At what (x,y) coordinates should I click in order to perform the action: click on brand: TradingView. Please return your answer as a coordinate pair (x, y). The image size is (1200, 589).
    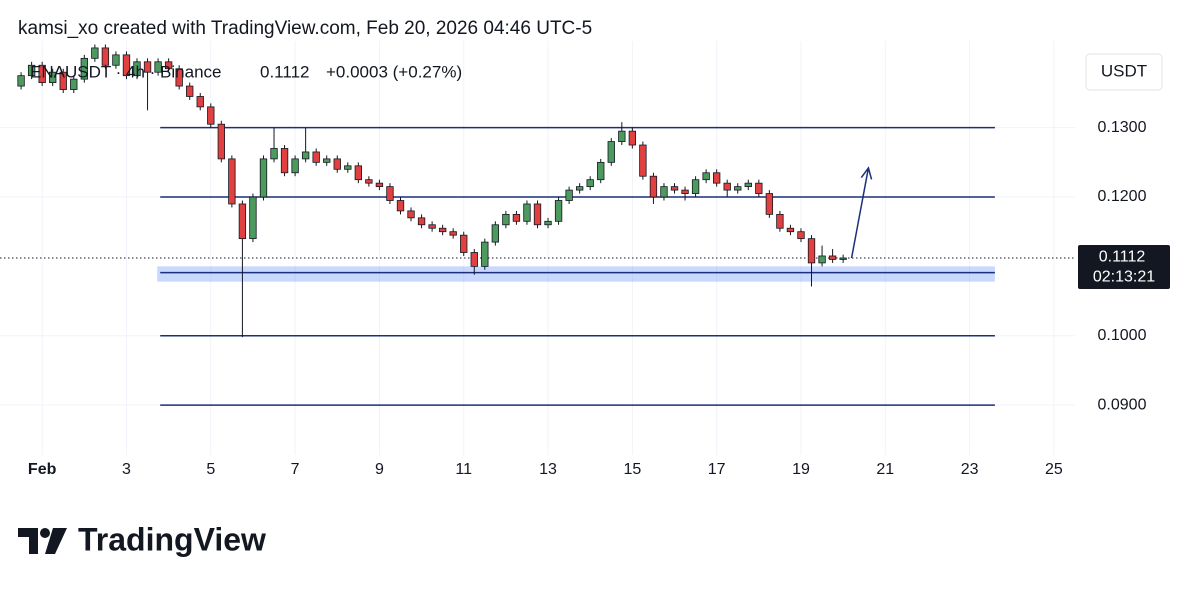
    Looking at the image, I should click on (172, 539).